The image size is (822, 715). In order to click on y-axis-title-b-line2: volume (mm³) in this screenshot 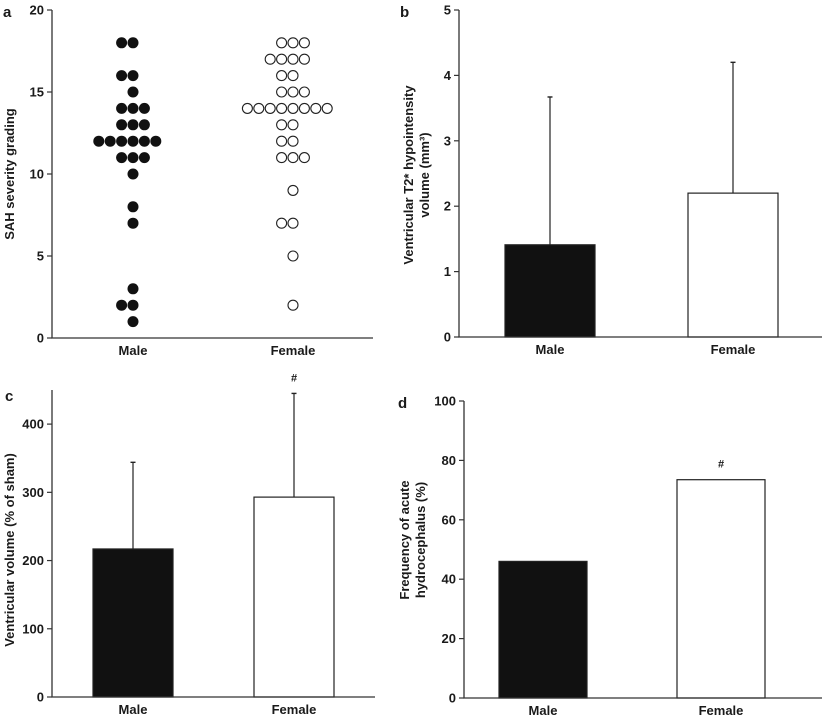, I will do `click(424, 174)`.